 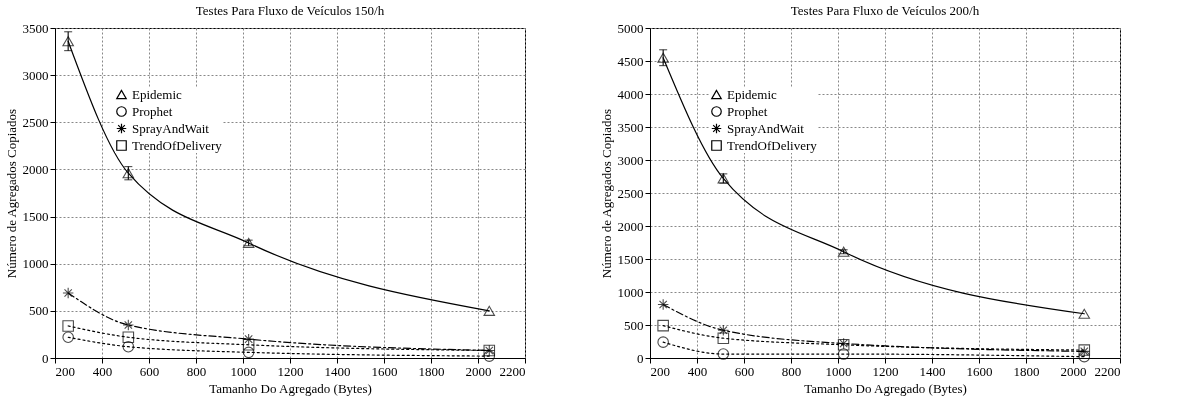 I want to click on chart-title: Testes Para Fluxo de Veículos 150/h, so click(x=290, y=10).